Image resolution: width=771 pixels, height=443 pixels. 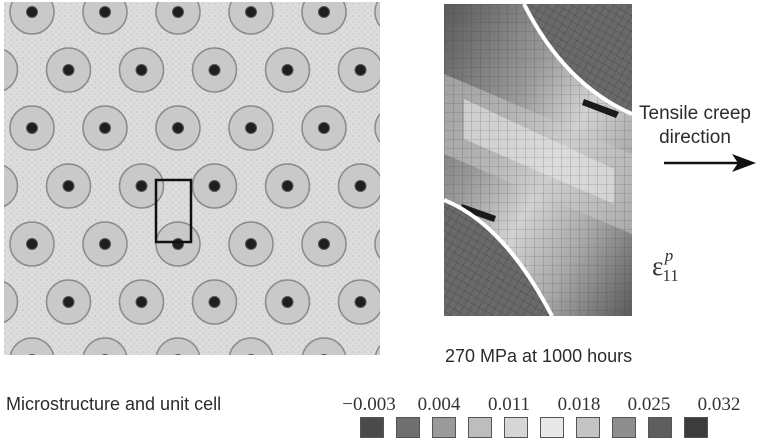 I want to click on colorbar-tick: 0.018, so click(x=579, y=404).